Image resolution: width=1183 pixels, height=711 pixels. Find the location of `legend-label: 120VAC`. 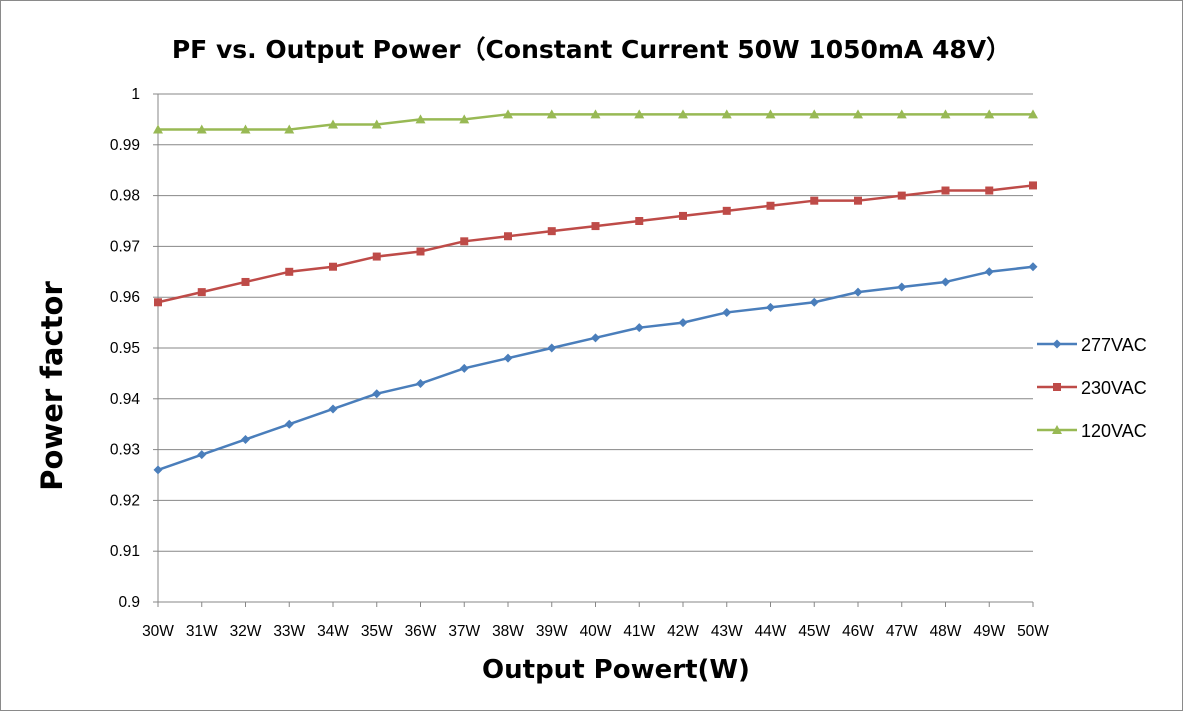

legend-label: 120VAC is located at coordinates (1114, 431).